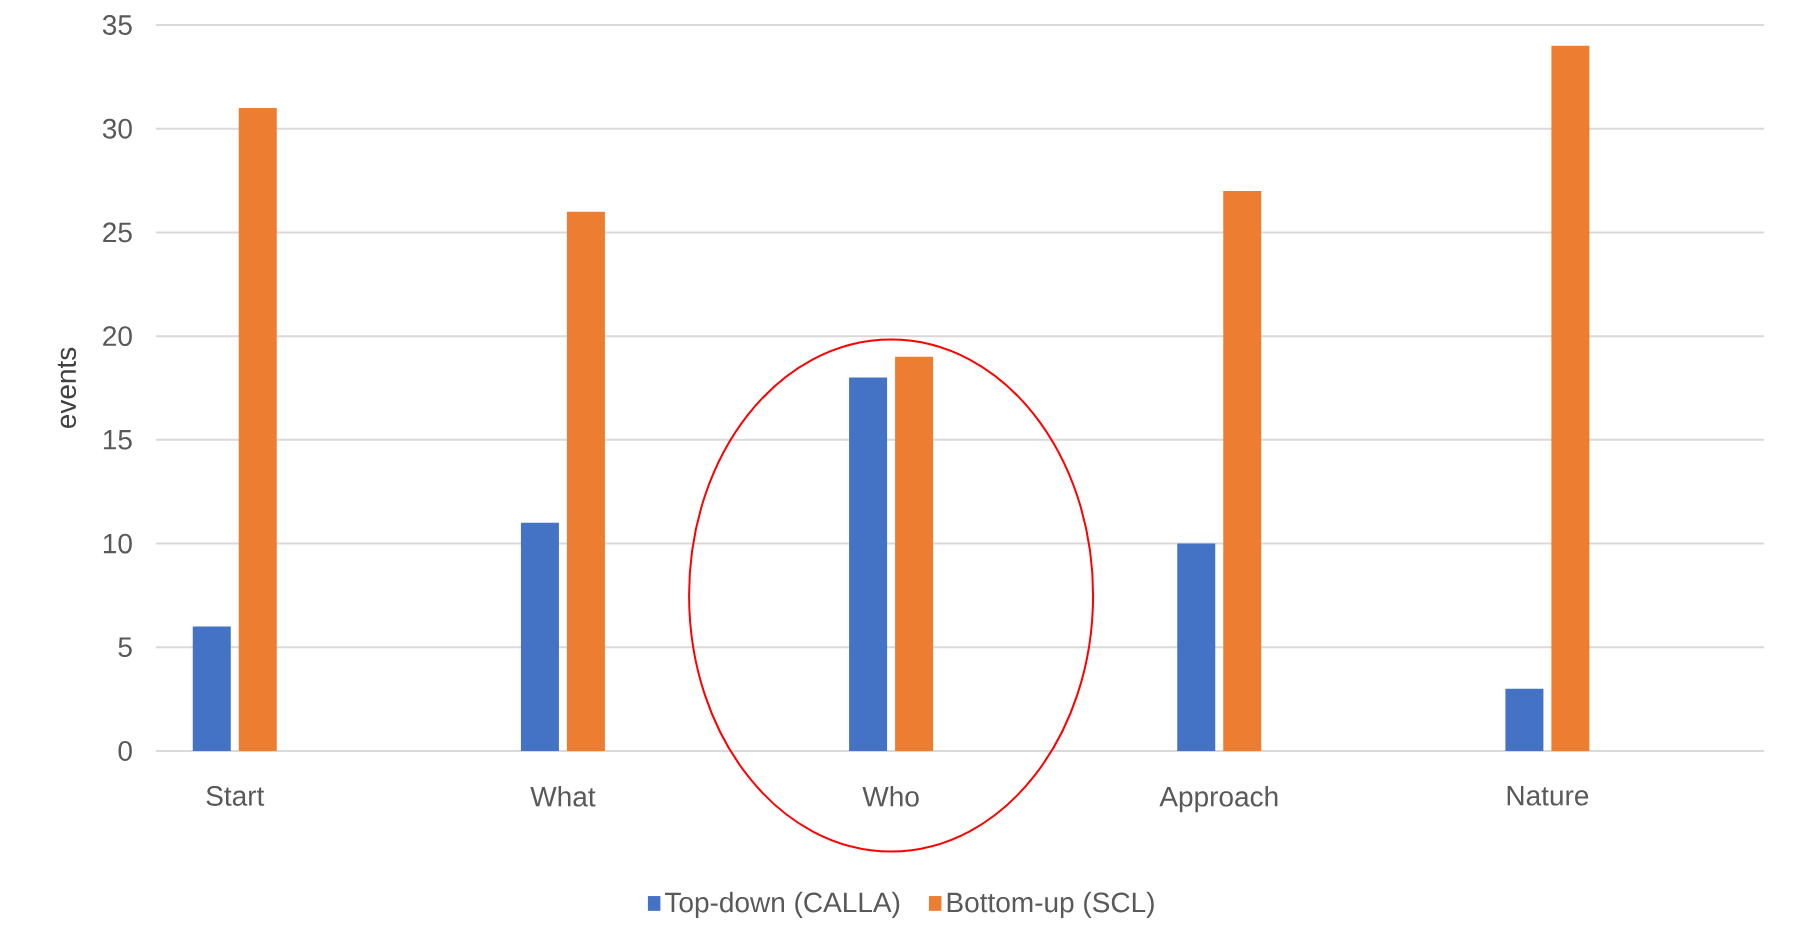  Describe the element at coordinates (117, 336) in the screenshot. I see `y-tick-label: 20` at that location.